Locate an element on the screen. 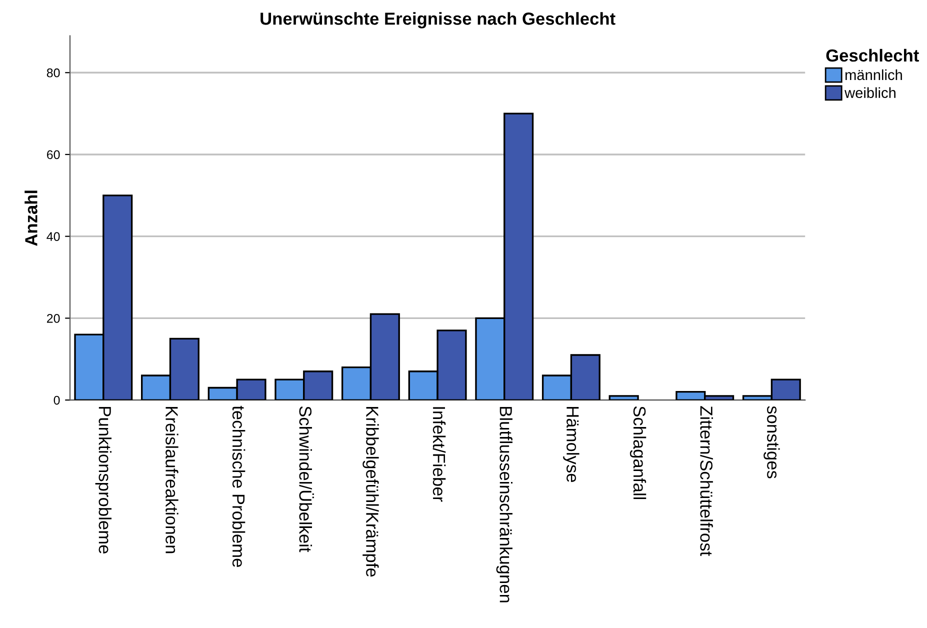 The width and height of the screenshot is (927, 628). legend-label: weiblich is located at coordinates (870, 92).